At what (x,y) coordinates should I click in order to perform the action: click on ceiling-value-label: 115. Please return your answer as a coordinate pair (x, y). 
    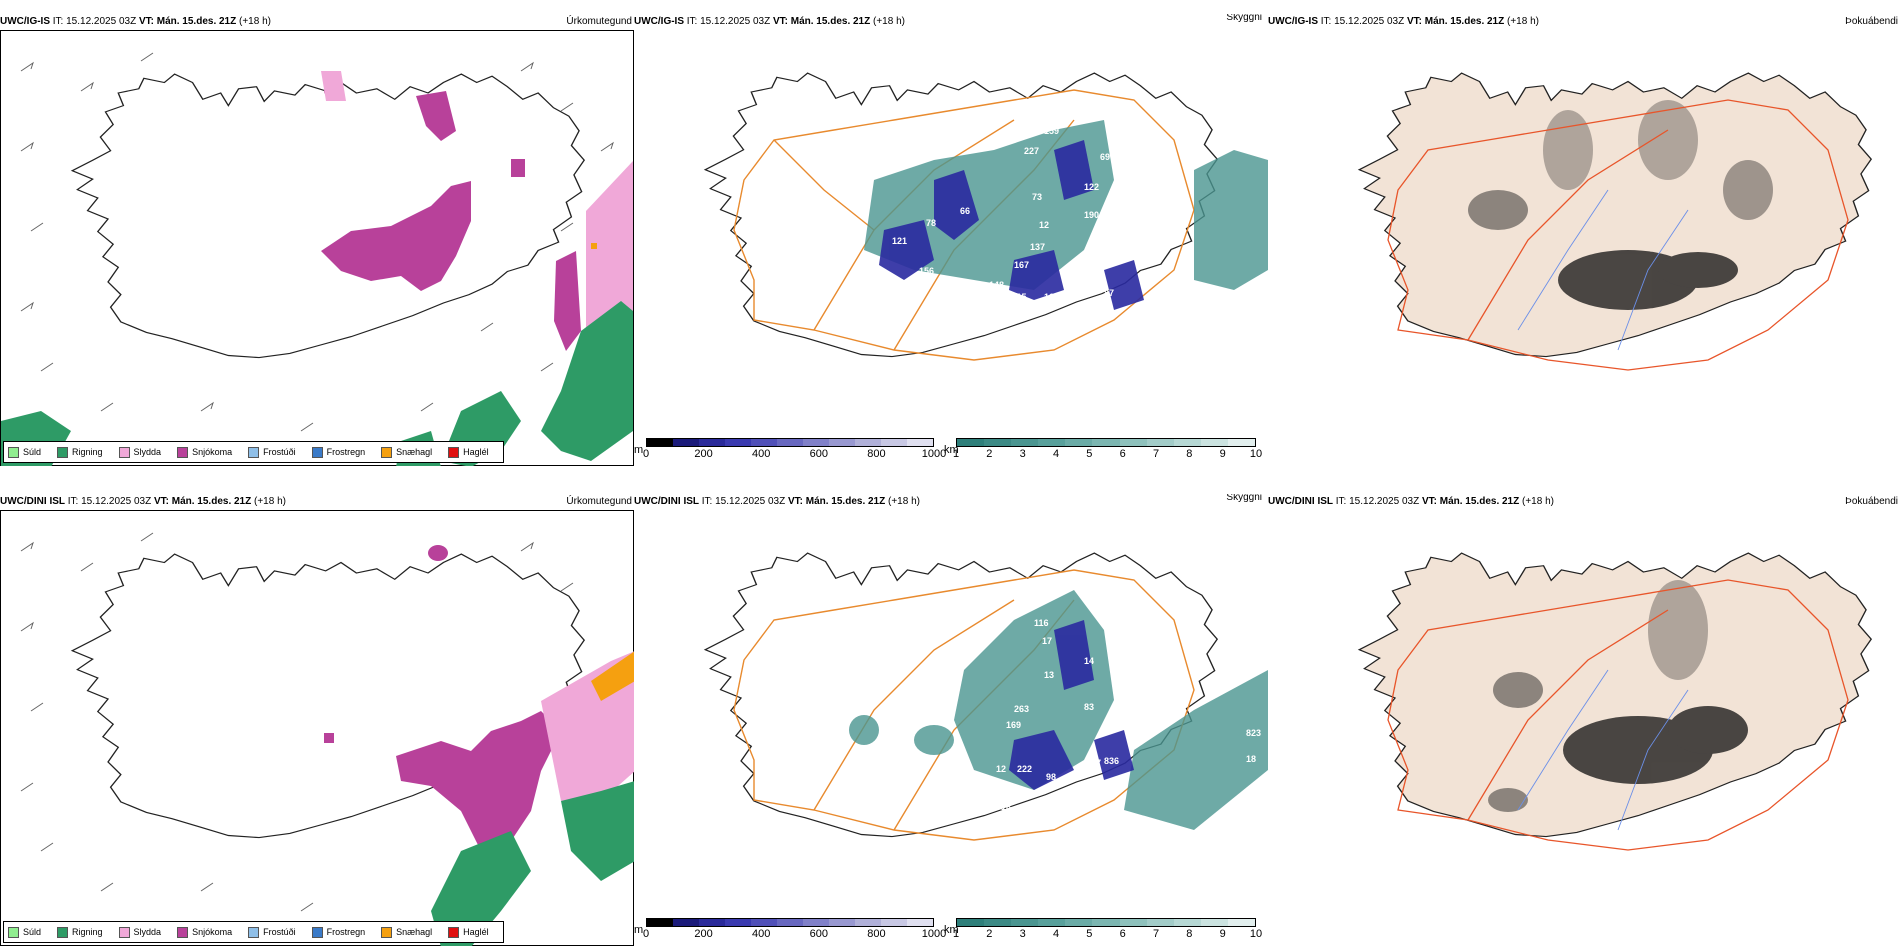
    Looking at the image, I should click on (1019, 297).